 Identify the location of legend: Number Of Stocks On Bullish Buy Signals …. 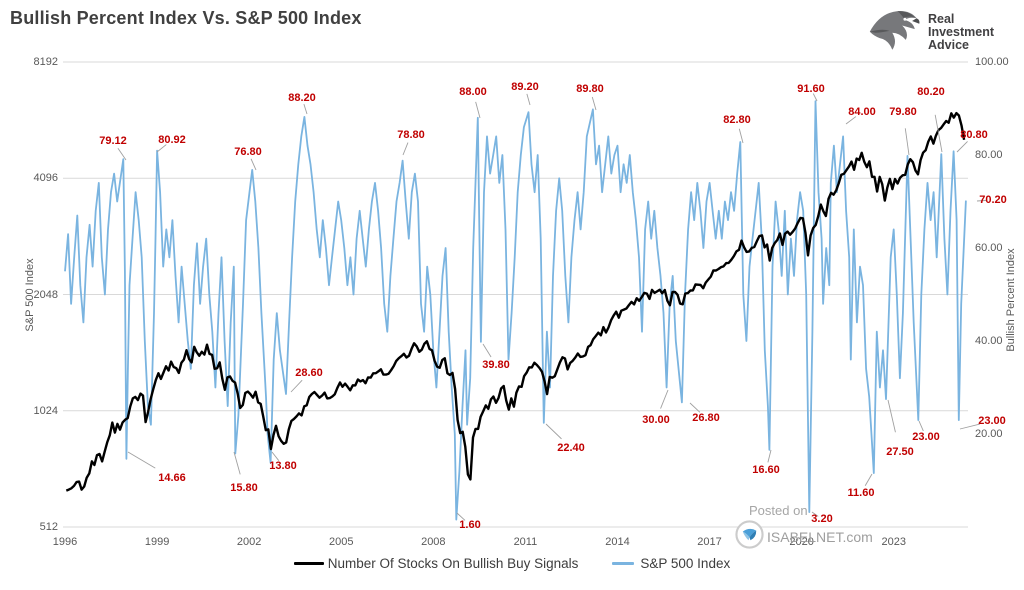
(512, 563).